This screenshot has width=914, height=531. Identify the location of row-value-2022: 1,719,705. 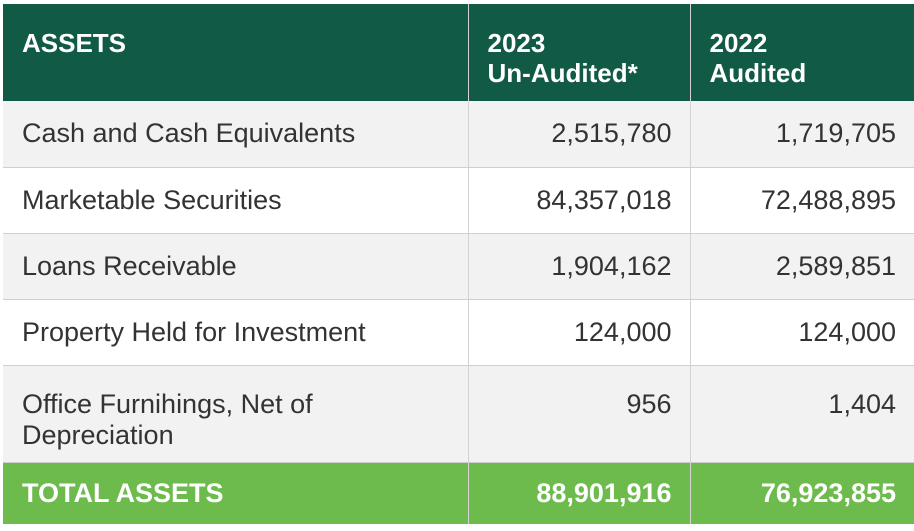
(802, 134).